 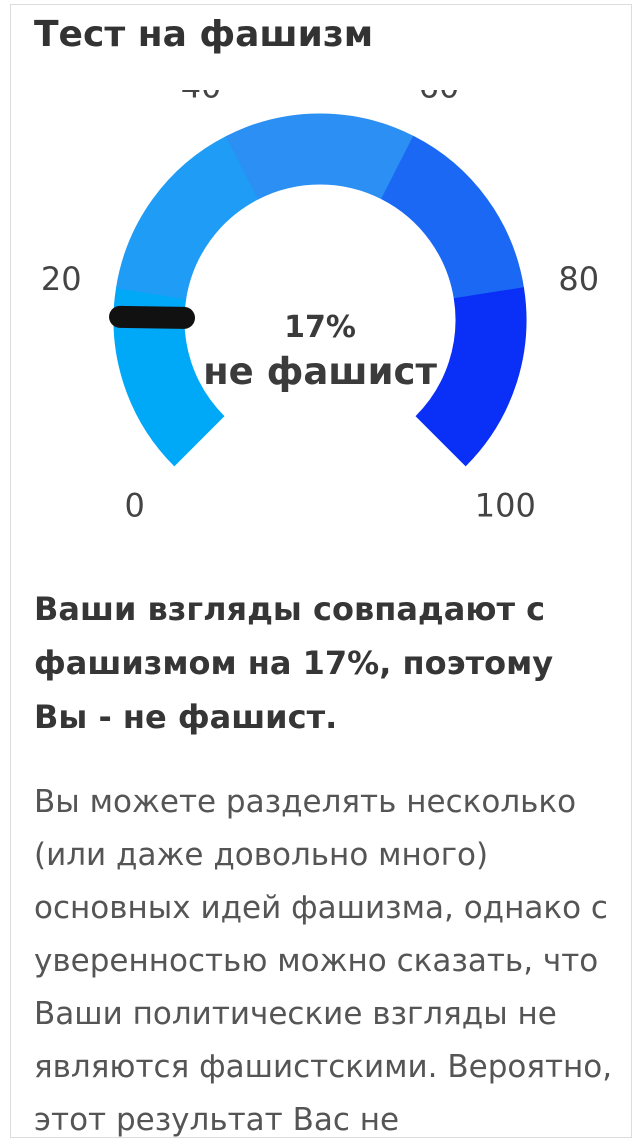 What do you see at coordinates (578, 279) in the screenshot?
I see `gauge-tick-label: 80` at bounding box center [578, 279].